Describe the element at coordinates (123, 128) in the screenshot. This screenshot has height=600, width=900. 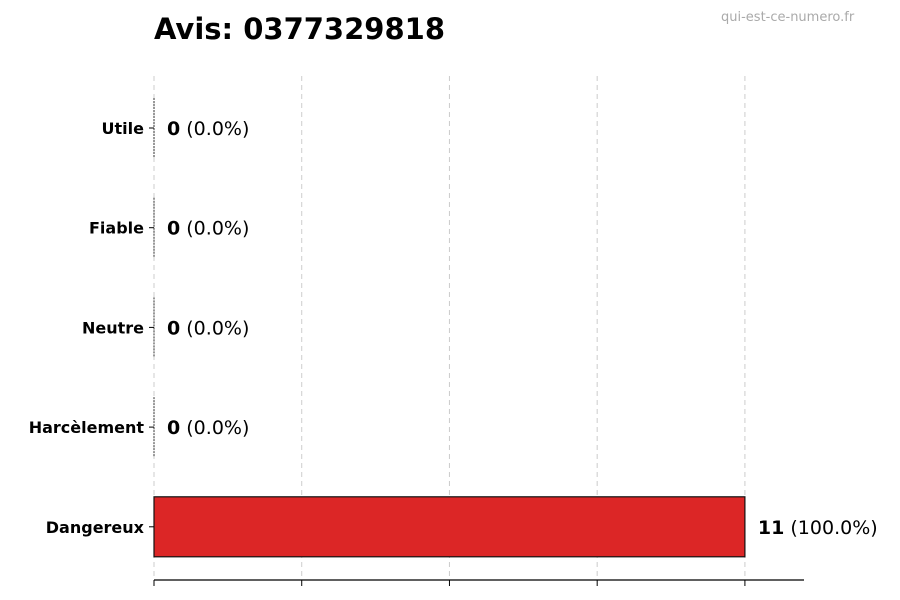
I see `category-label: Utile` at that location.